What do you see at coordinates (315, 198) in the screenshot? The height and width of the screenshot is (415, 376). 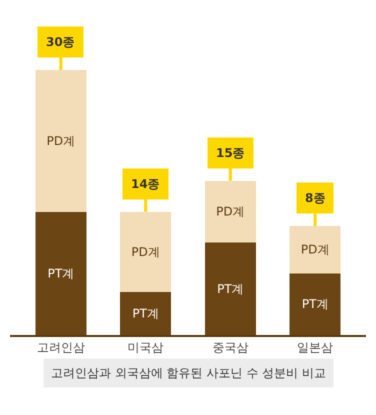 I see `annotation: 8종` at bounding box center [315, 198].